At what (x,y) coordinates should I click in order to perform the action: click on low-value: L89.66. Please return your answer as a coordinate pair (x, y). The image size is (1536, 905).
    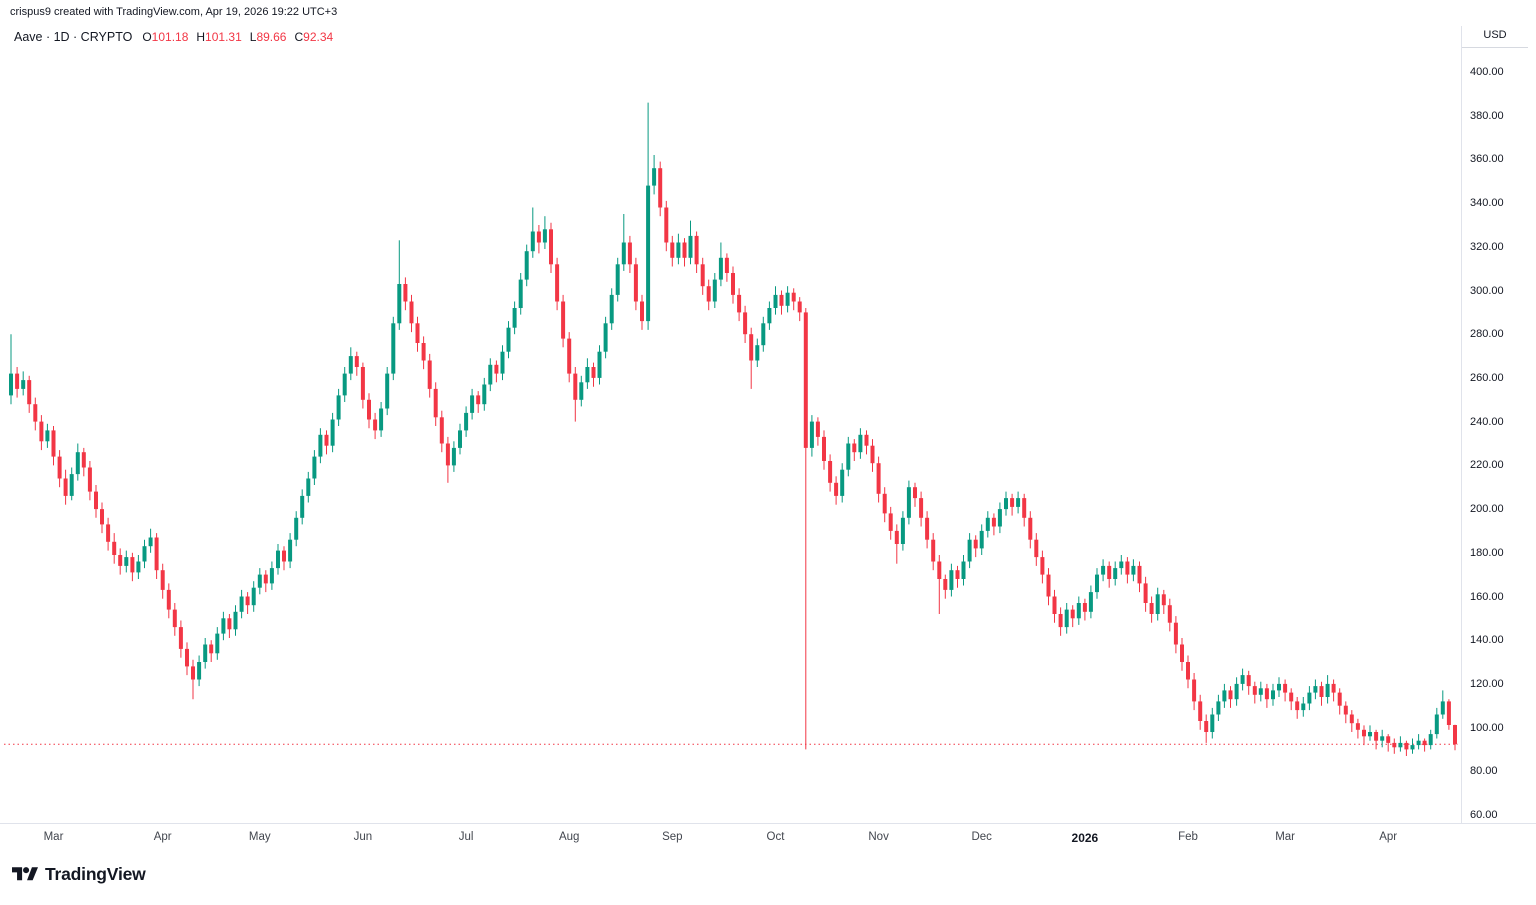
    Looking at the image, I should click on (268, 37).